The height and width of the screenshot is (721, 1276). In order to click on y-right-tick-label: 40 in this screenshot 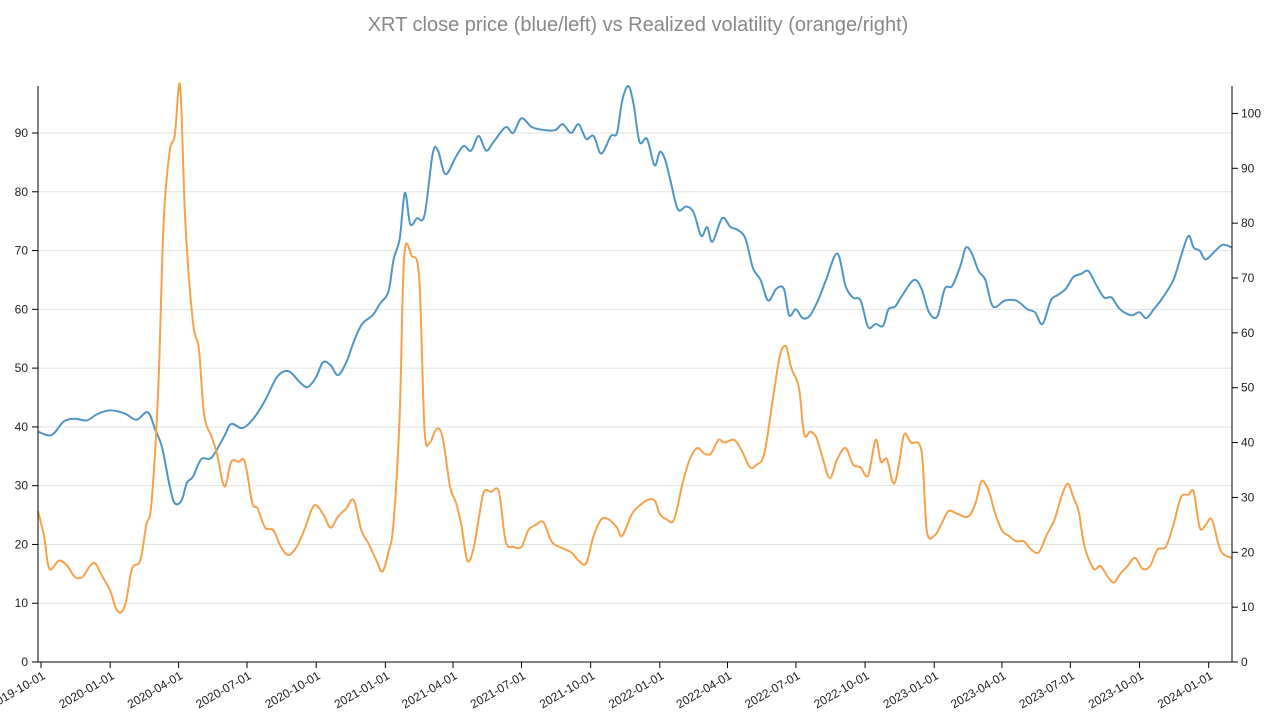, I will do `click(1248, 443)`.